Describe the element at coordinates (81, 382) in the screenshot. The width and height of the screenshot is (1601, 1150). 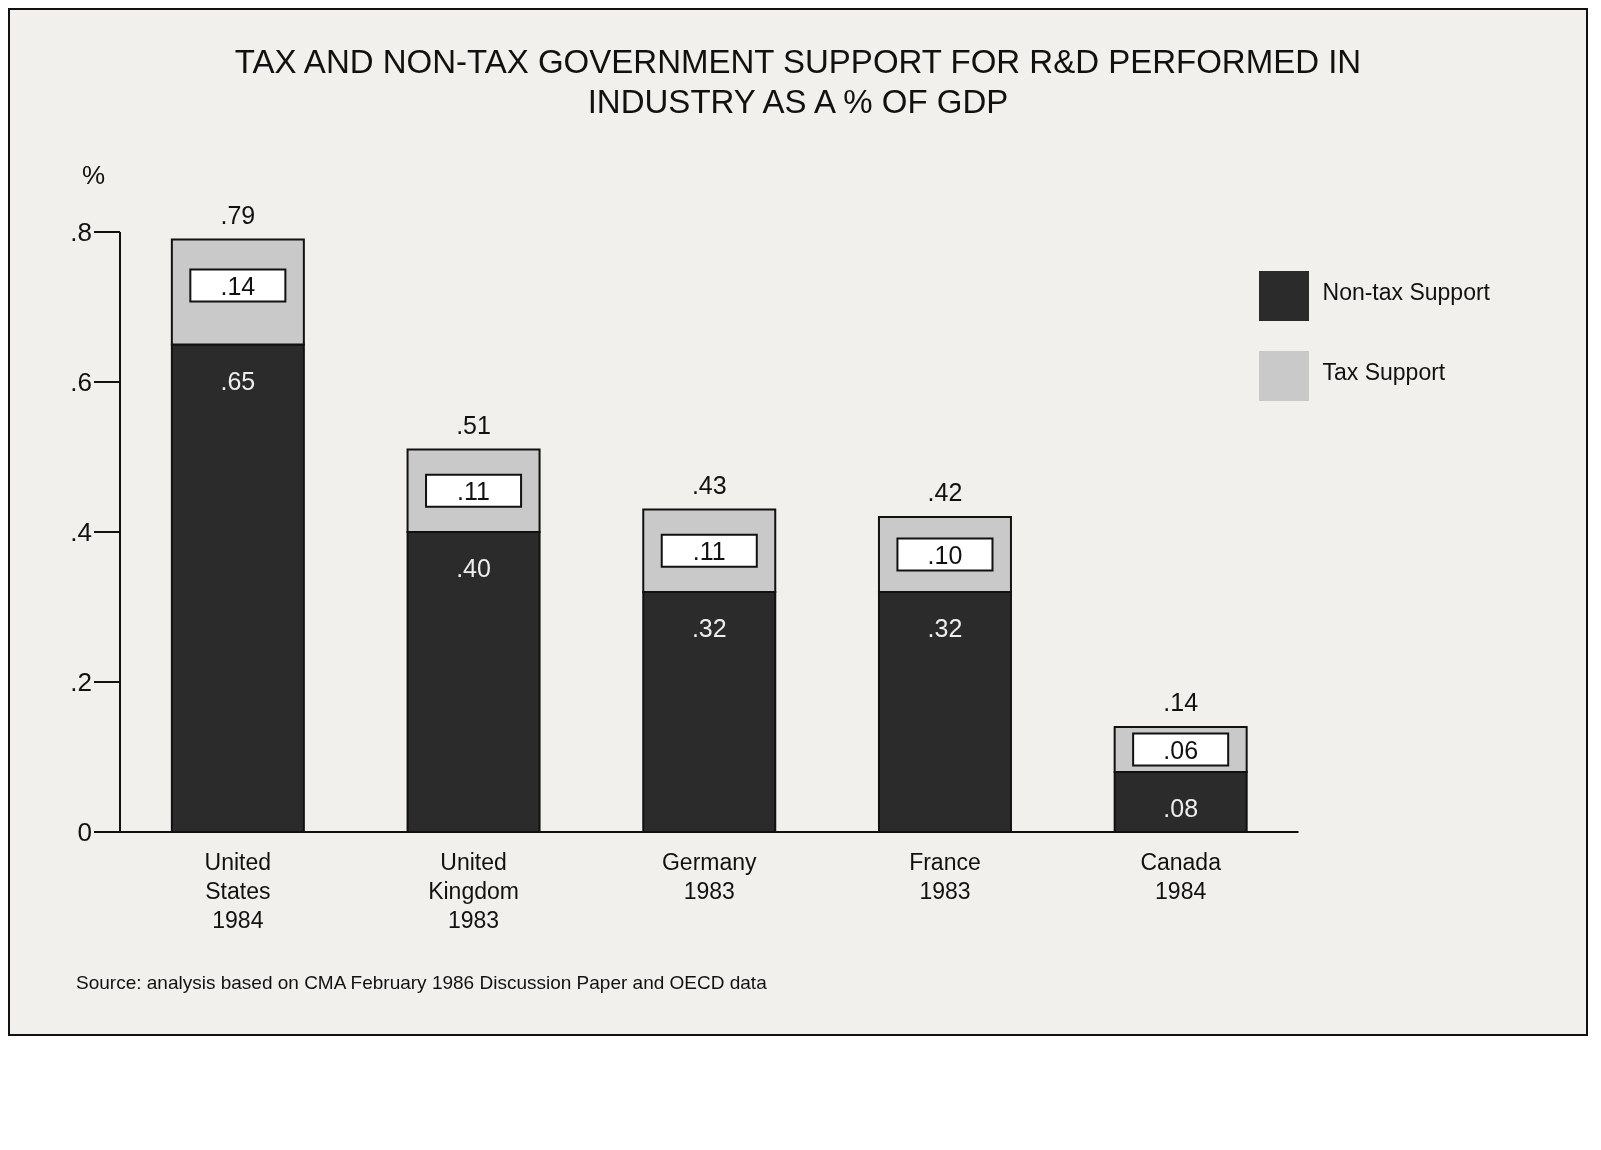
I see `y-tick-label: .6` at that location.